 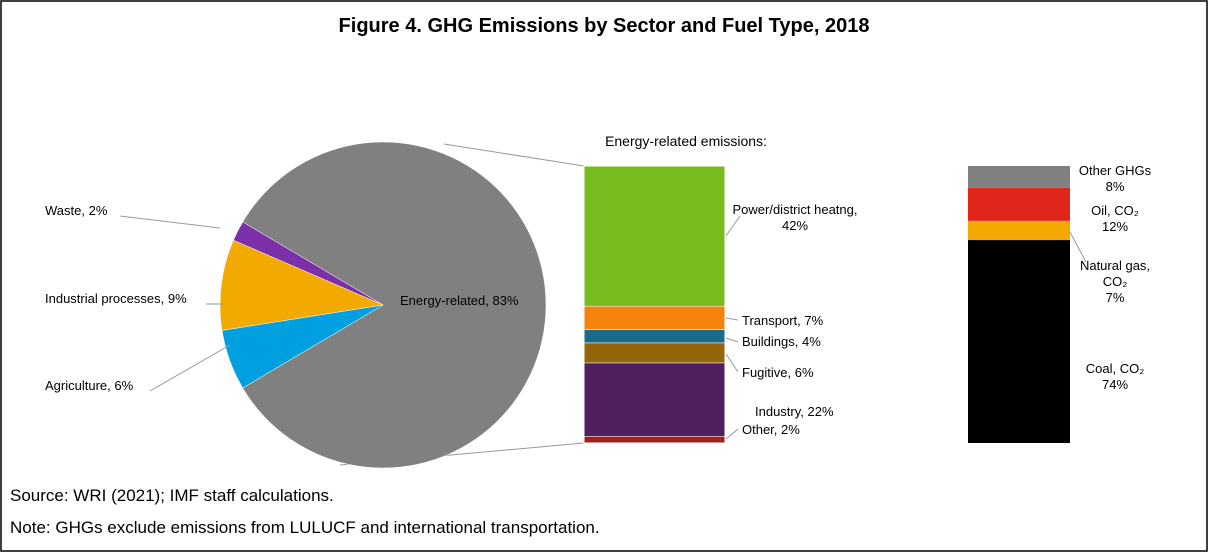 What do you see at coordinates (794, 411) in the screenshot?
I see `data-label: Industry, 22%` at bounding box center [794, 411].